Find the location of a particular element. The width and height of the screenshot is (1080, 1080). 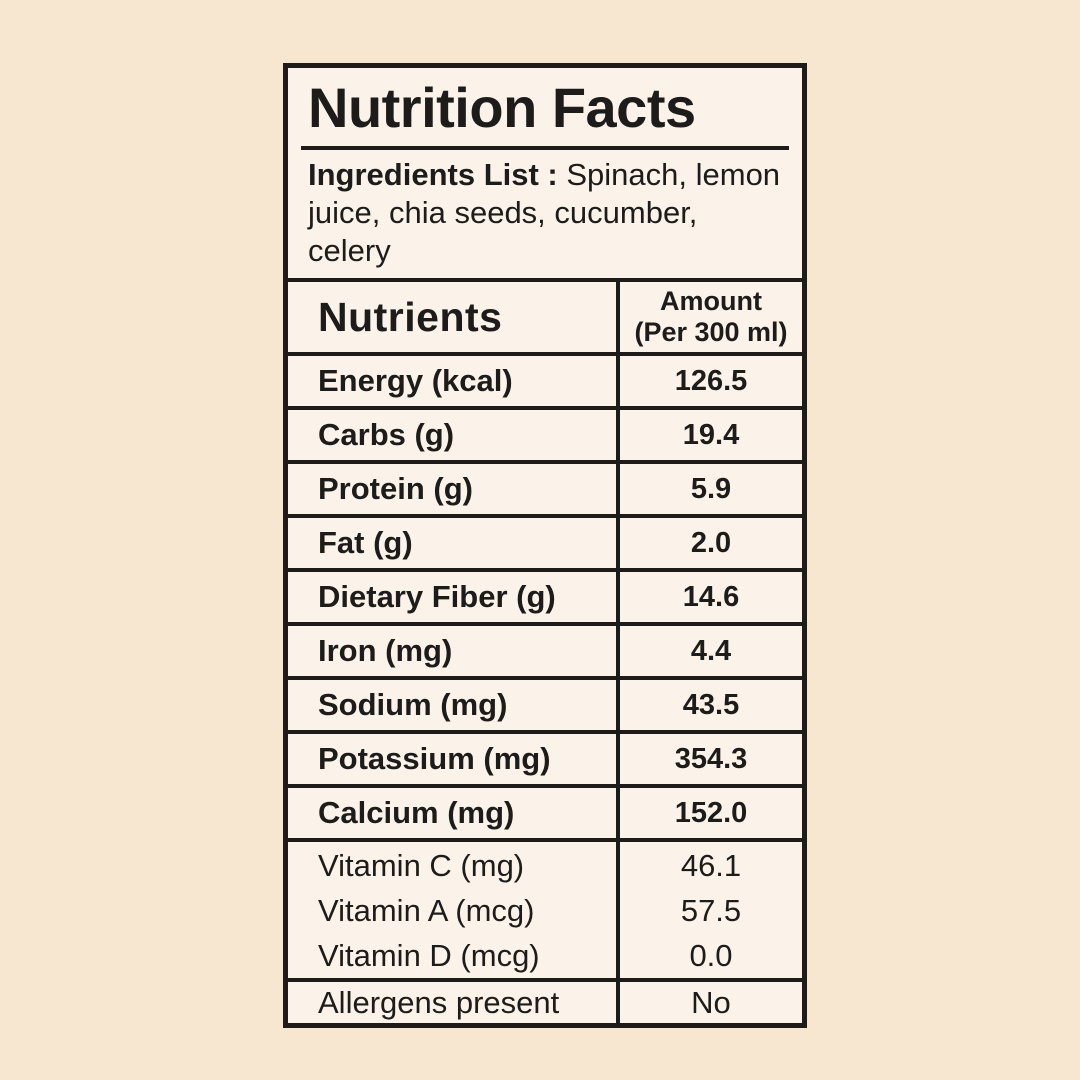

row-label: Dietary Fiber (g) is located at coordinates (454, 597).